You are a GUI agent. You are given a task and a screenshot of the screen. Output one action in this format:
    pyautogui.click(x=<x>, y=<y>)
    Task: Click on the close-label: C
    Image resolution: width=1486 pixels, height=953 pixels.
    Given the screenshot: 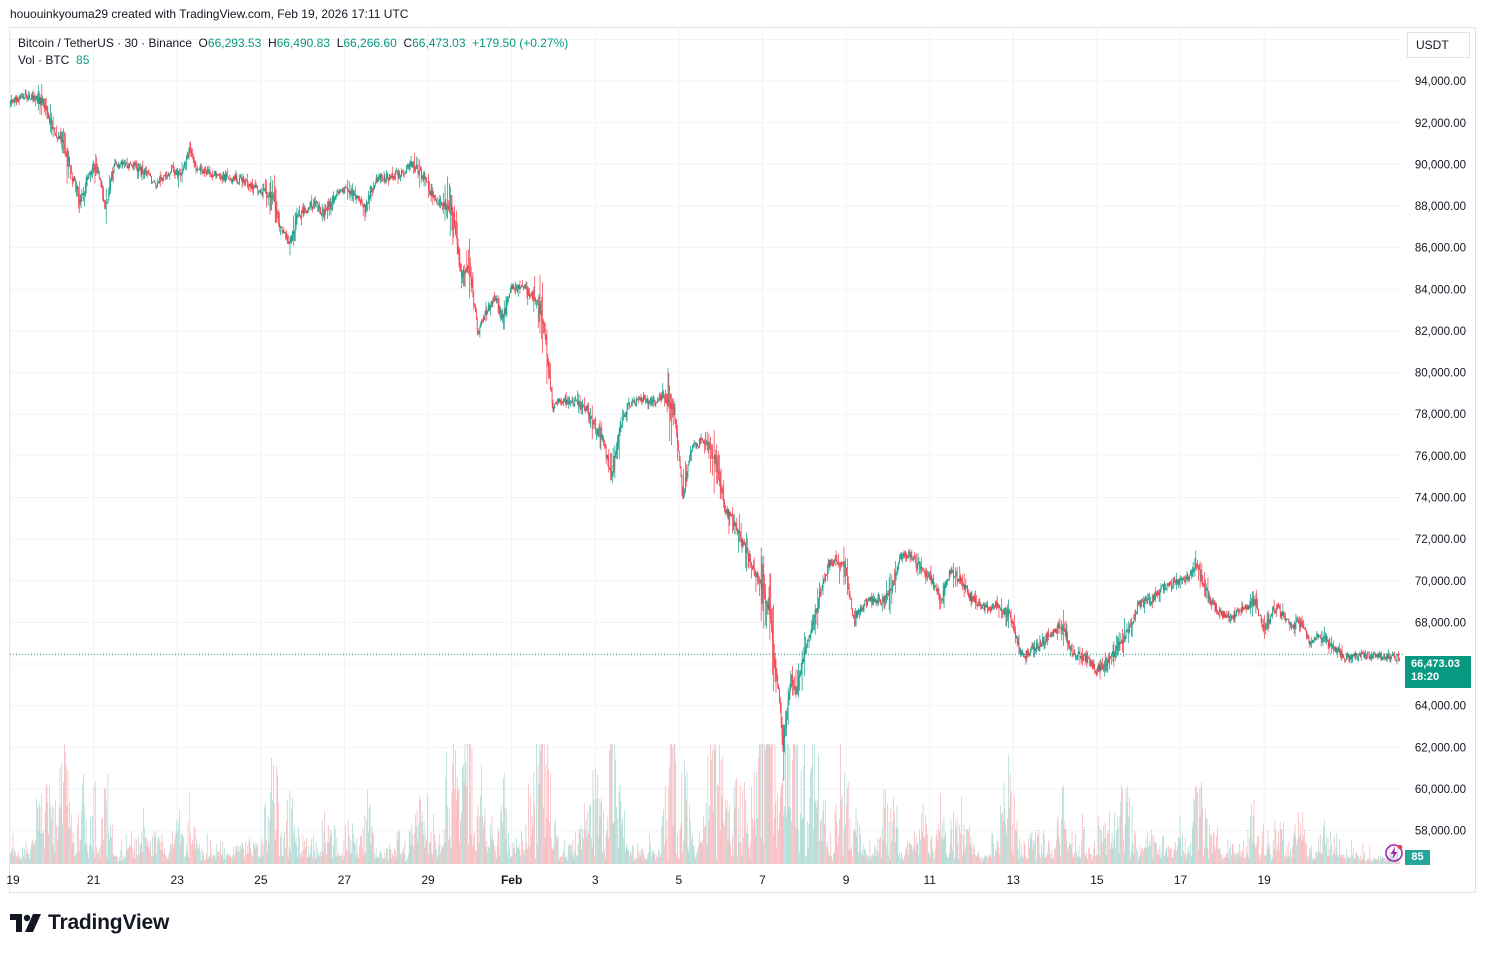 What is the action you would take?
    pyautogui.click(x=408, y=43)
    